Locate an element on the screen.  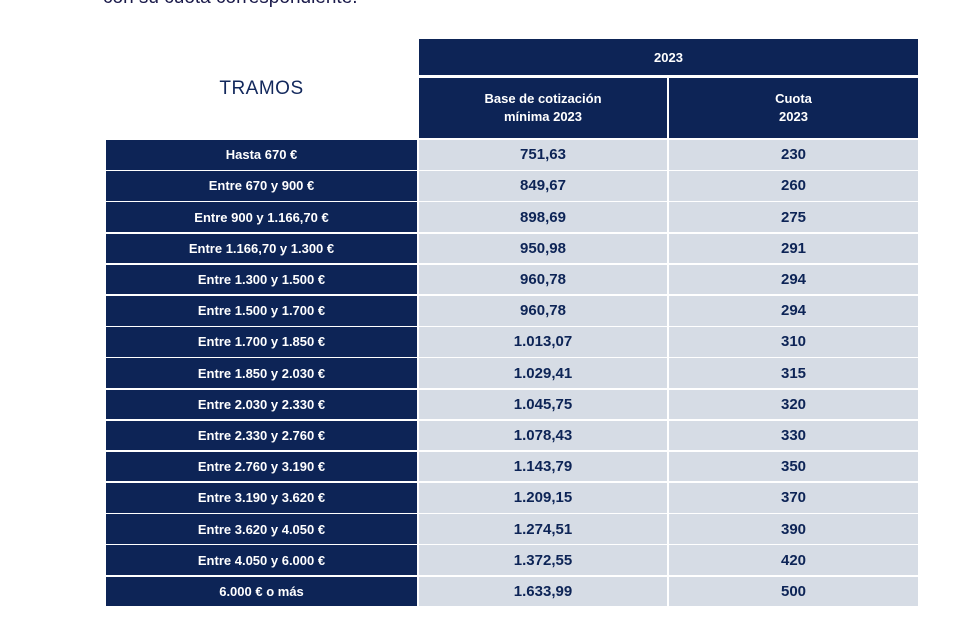
table-row: Entre 1.166,70 y 1.300 €950,98 291 is located at coordinates (512, 248).